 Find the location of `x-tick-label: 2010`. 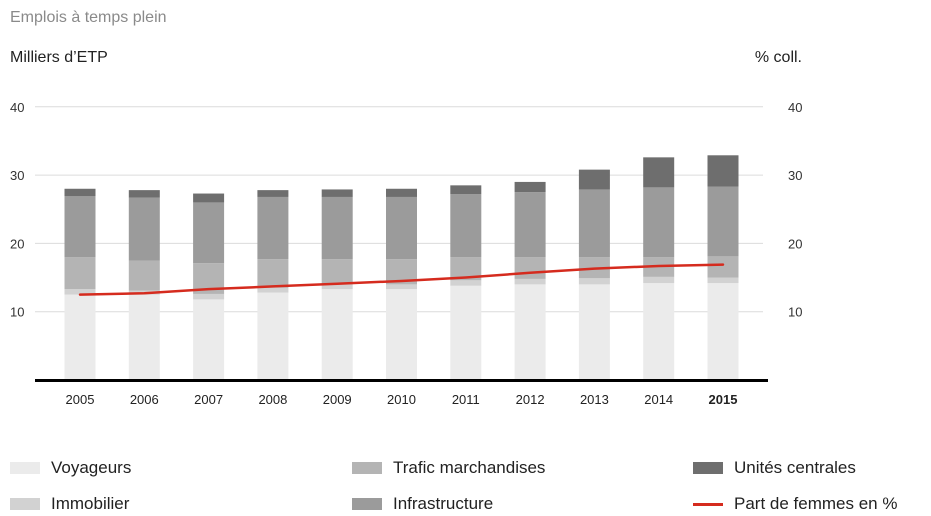

x-tick-label: 2010 is located at coordinates (401, 399).